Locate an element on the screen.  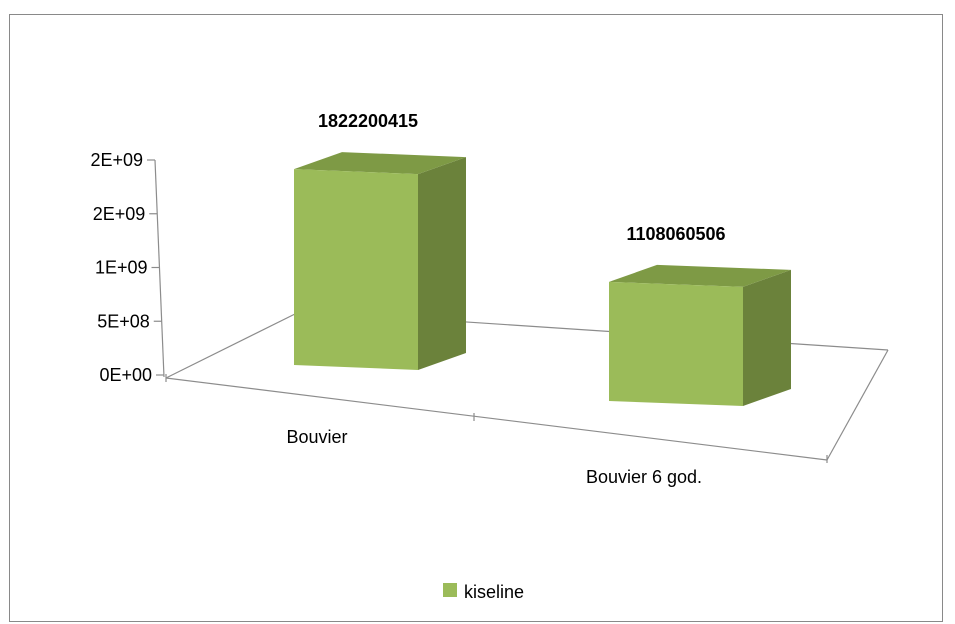
bar-1: 1108060506 is located at coordinates (700, 315).